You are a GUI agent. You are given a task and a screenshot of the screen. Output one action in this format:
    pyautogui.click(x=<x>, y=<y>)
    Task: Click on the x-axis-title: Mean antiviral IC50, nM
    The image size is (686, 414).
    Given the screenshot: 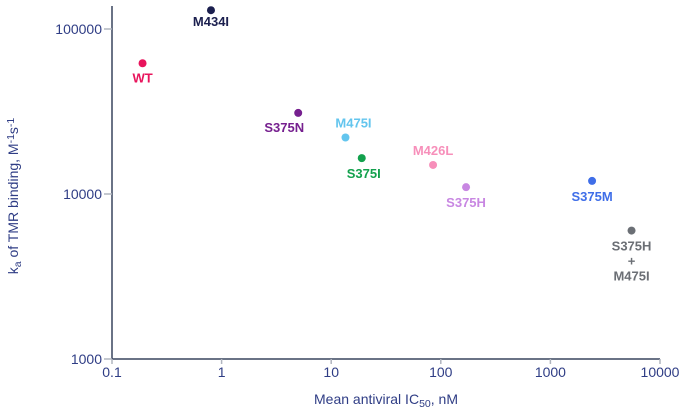 What is the action you would take?
    pyautogui.click(x=386, y=400)
    